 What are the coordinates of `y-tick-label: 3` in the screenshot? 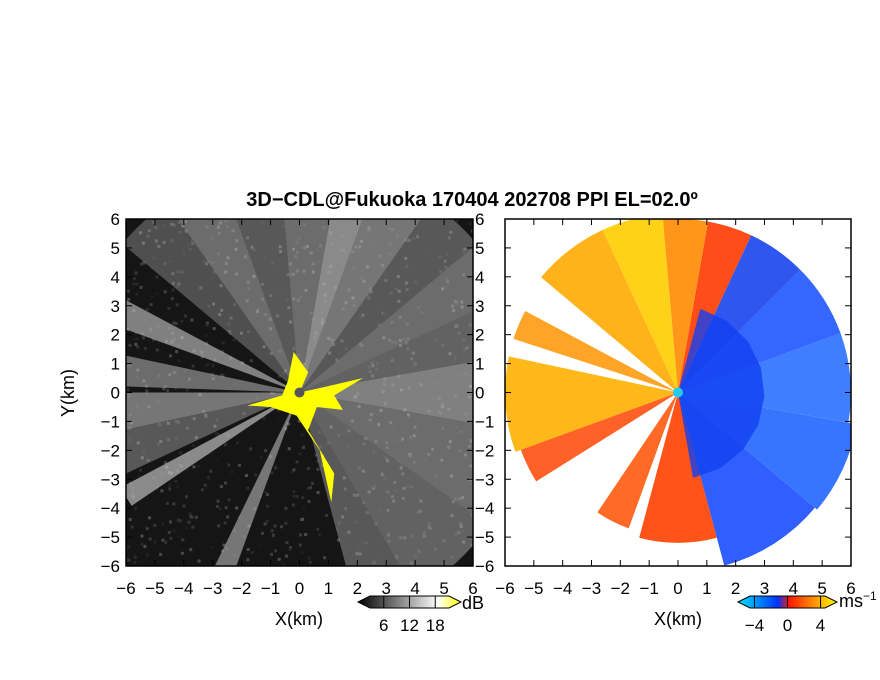 It's located at (115, 306).